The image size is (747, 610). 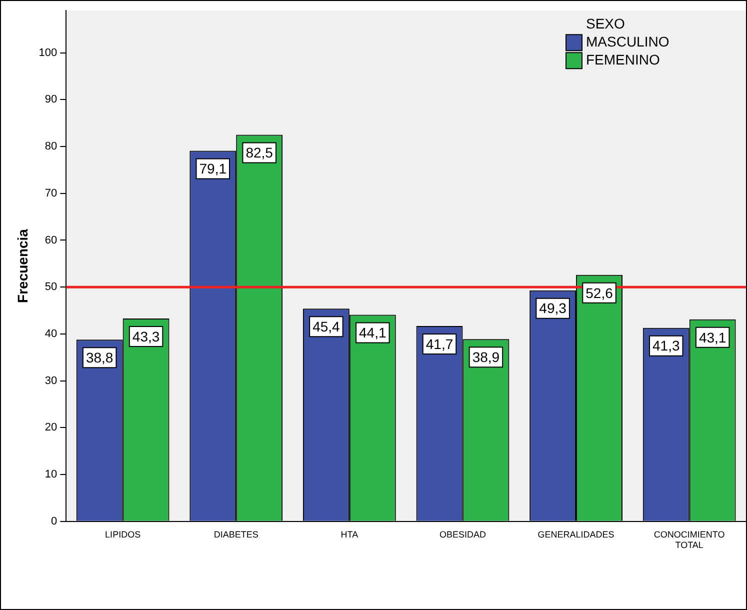 I want to click on y-tick-label: 100, so click(x=48, y=52).